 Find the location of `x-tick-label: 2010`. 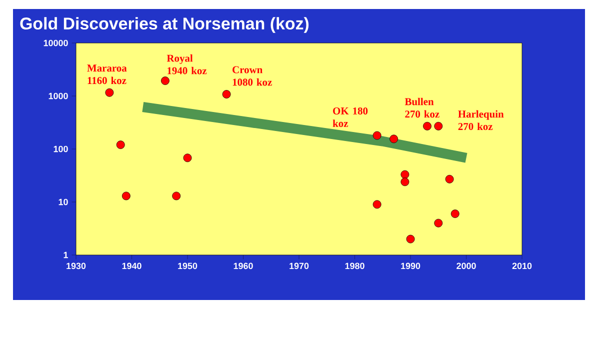

x-tick-label: 2010 is located at coordinates (522, 266).